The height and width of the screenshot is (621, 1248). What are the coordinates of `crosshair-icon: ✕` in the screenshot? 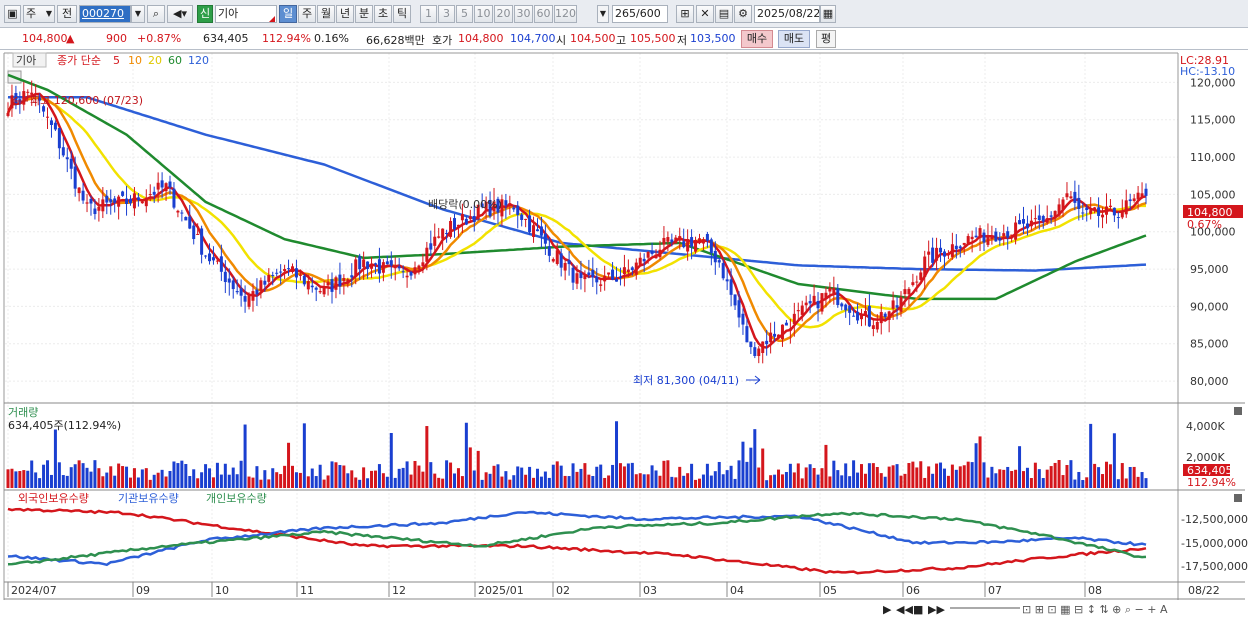 It's located at (705, 14).